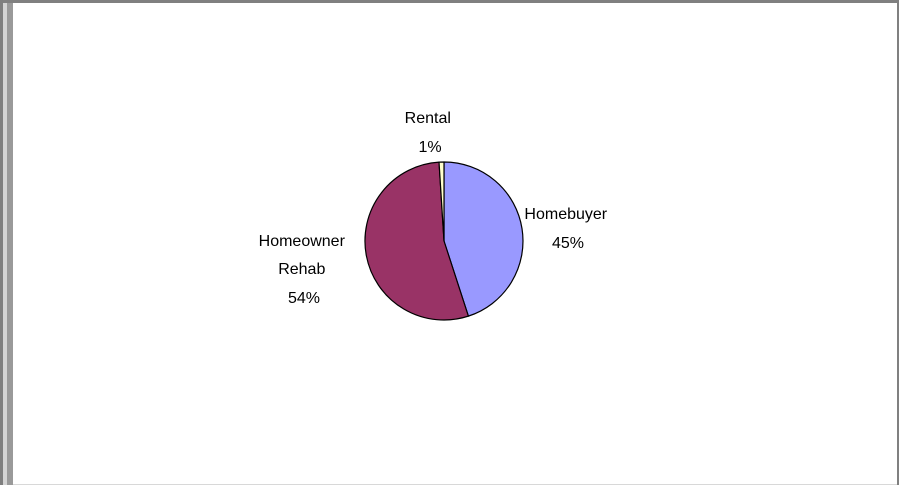 Image resolution: width=899 pixels, height=485 pixels. Describe the element at coordinates (441, 201) in the screenshot. I see `pie-slice-rental` at that location.